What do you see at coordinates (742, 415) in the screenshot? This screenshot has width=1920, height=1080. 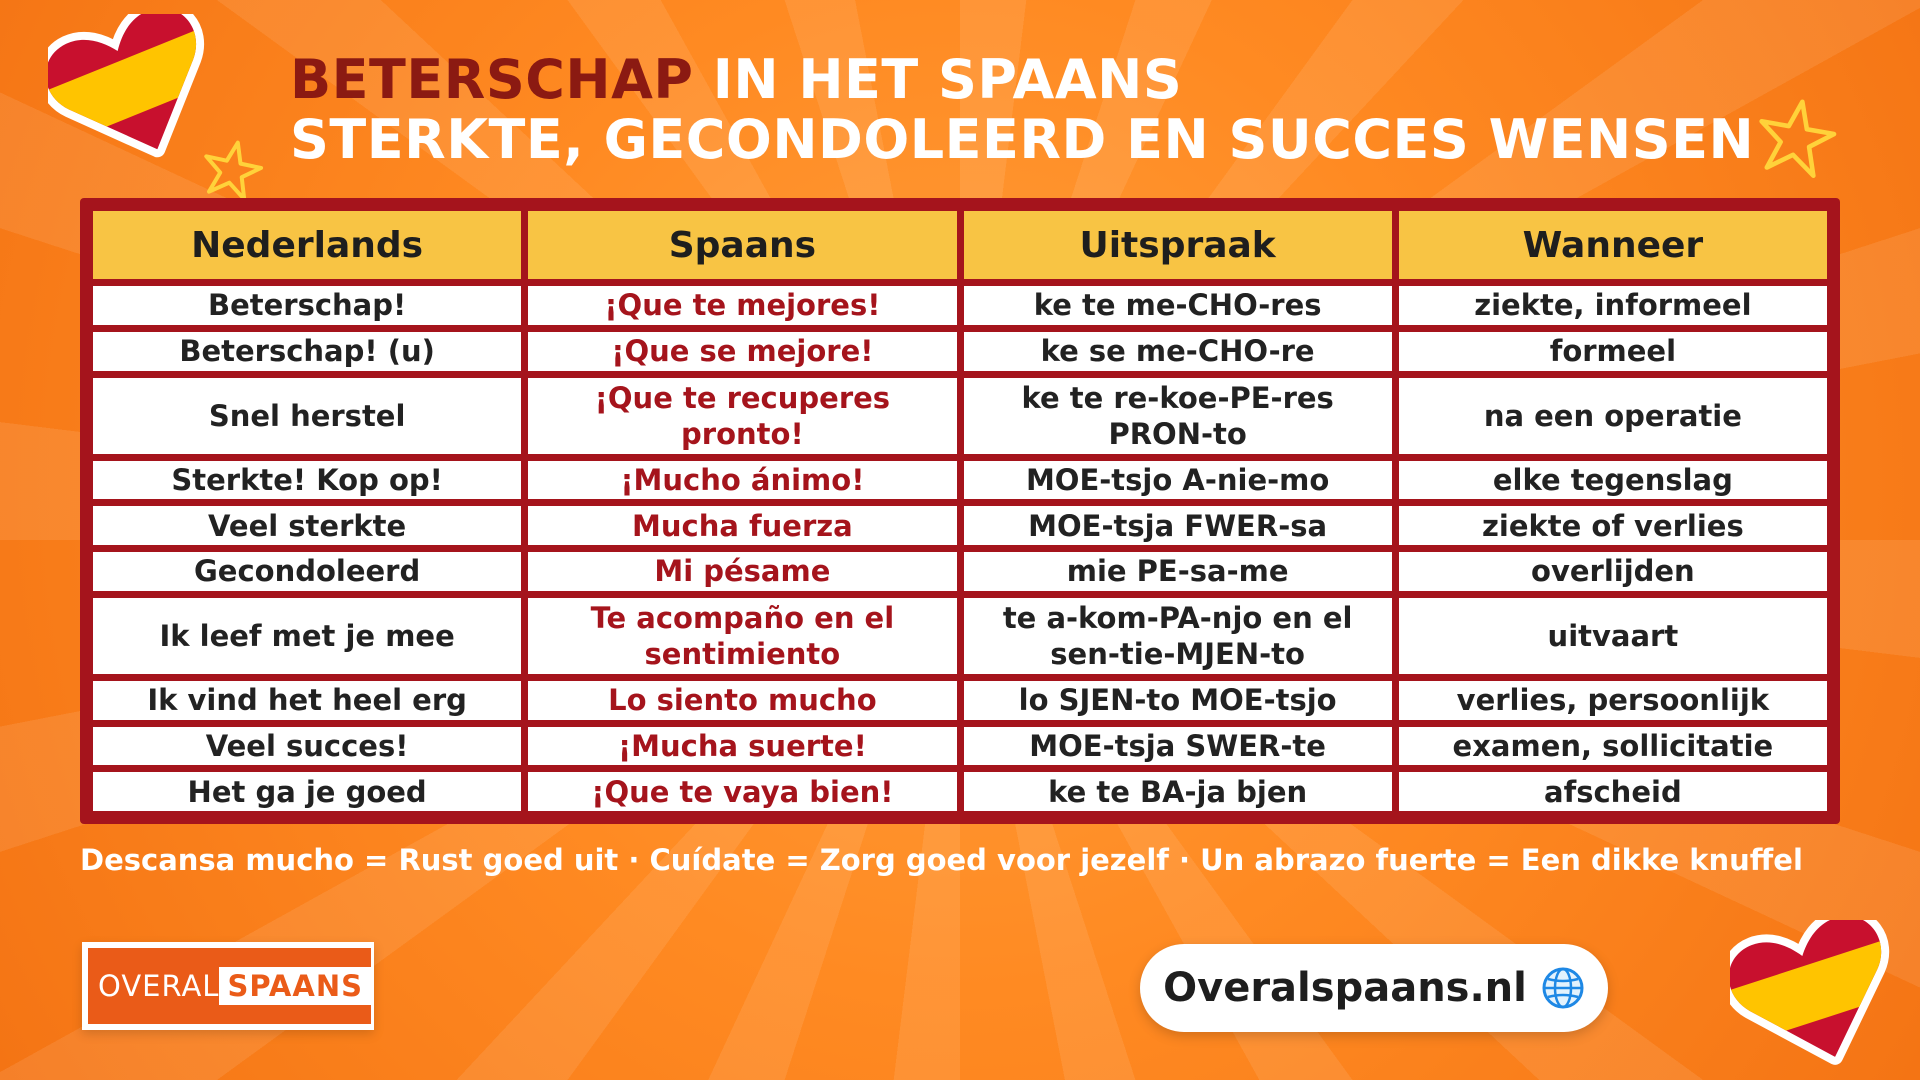 I see `cell-spaans: ¡Que te recuperes pronto!` at bounding box center [742, 415].